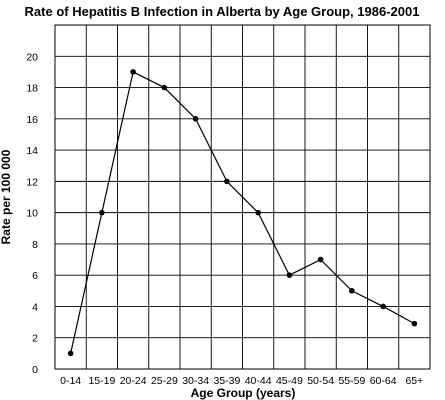 Image resolution: width=445 pixels, height=400 pixels. What do you see at coordinates (32, 57) in the screenshot?
I see `y-tick-label: 20` at bounding box center [32, 57].